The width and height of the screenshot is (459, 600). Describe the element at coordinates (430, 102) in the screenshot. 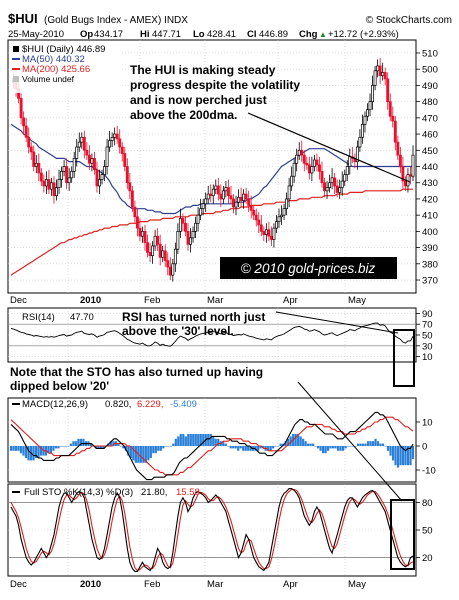

I see `y-tick-label: 480` at that location.